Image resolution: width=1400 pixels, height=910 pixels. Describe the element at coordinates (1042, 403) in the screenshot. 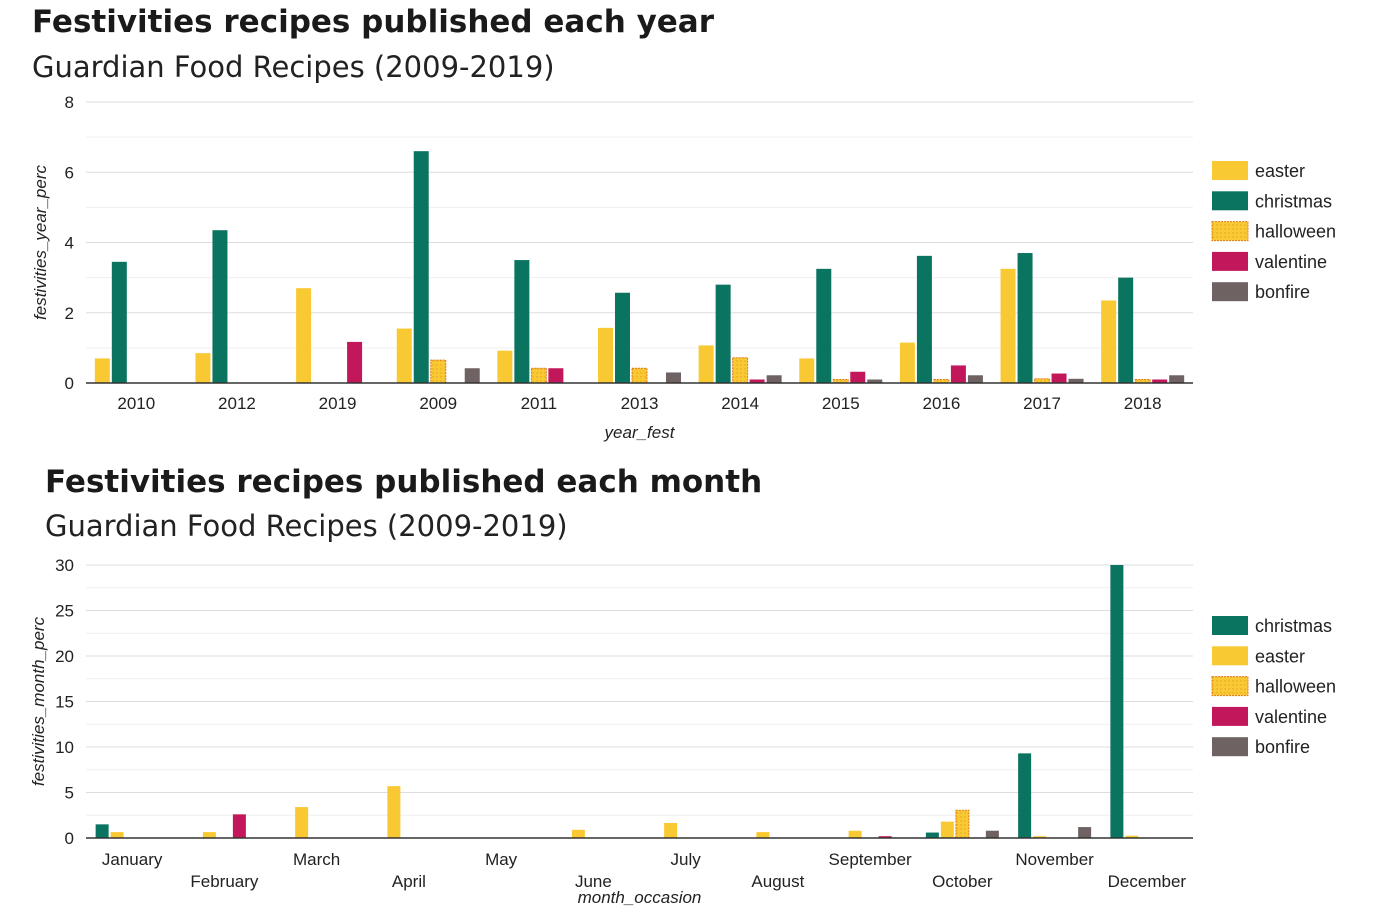

I see `x-tick-label: 2017` at that location.